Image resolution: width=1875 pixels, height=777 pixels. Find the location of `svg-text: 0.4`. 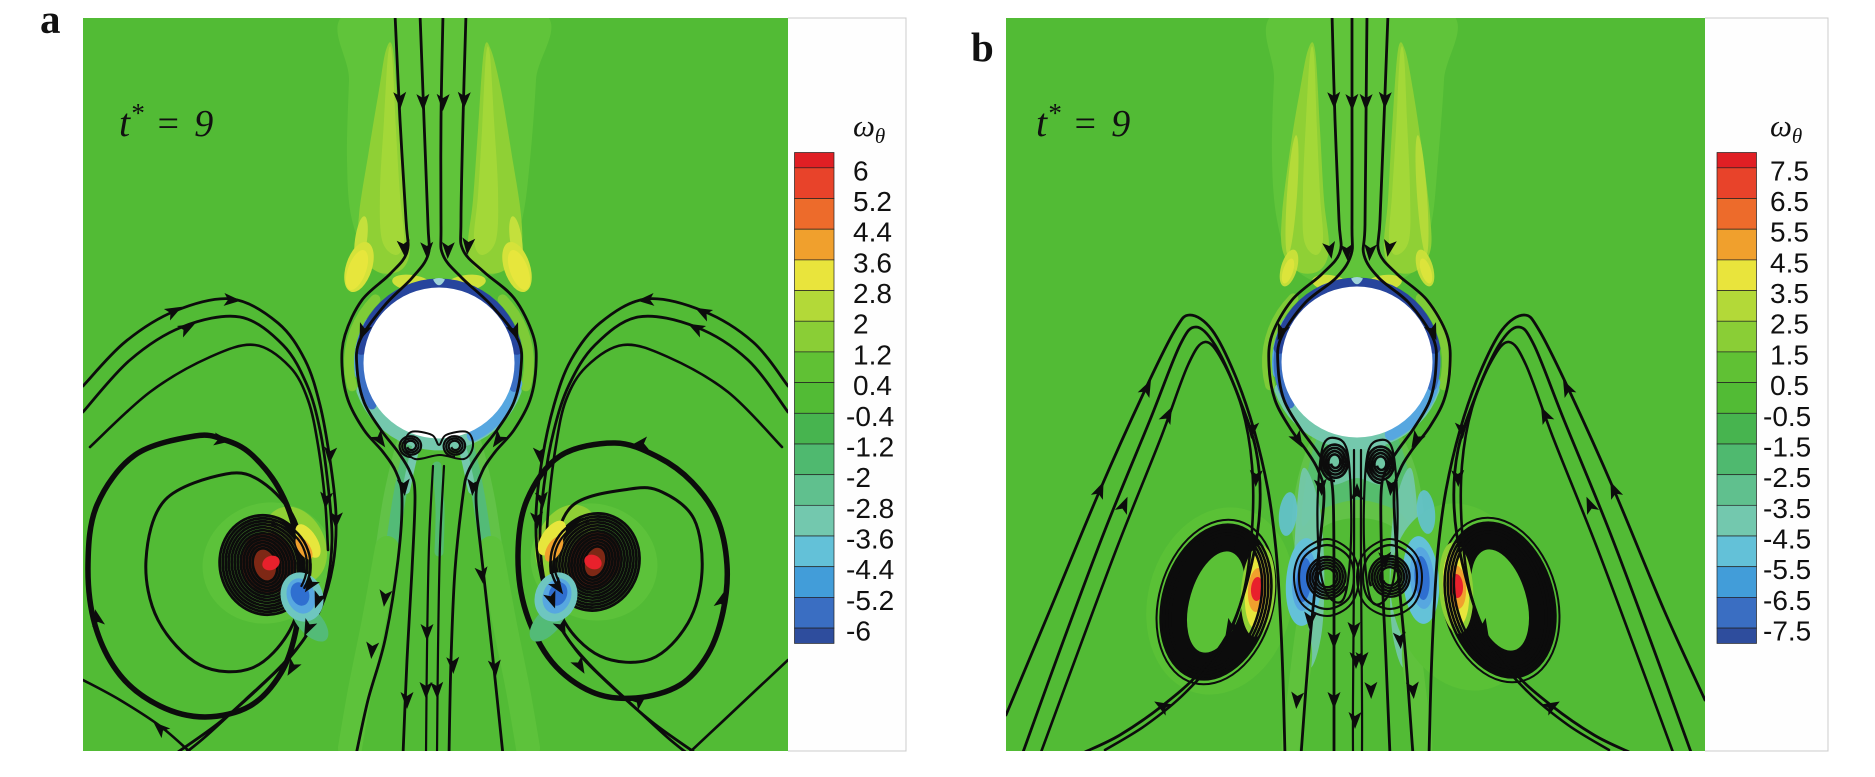

svg-text: 0.4 is located at coordinates (872, 385).